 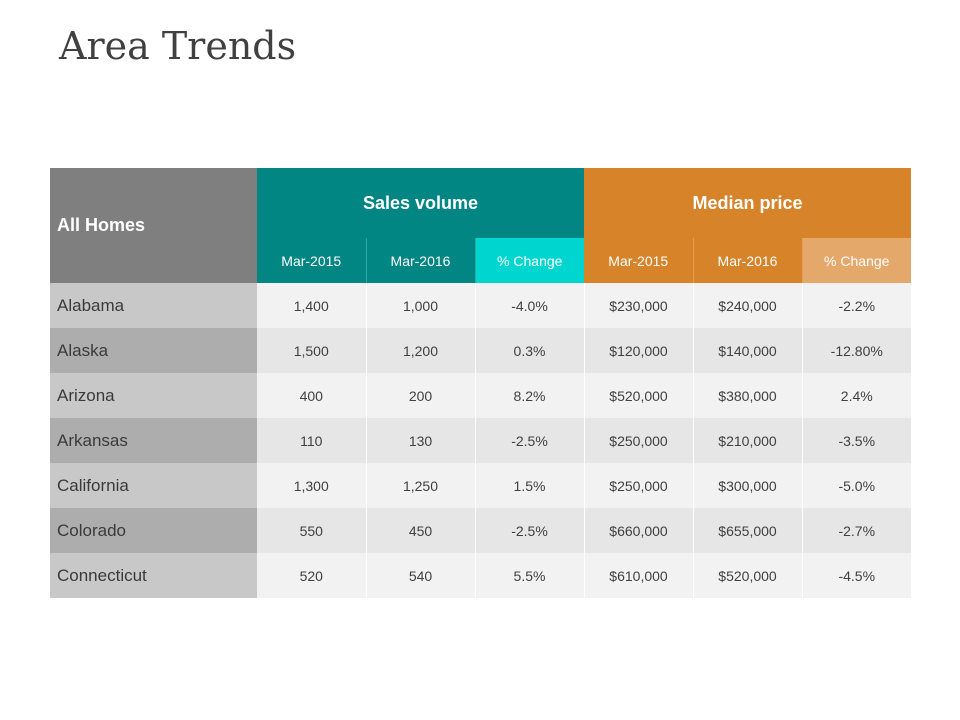 What do you see at coordinates (856, 440) in the screenshot?
I see `value-cell: -3.5%` at bounding box center [856, 440].